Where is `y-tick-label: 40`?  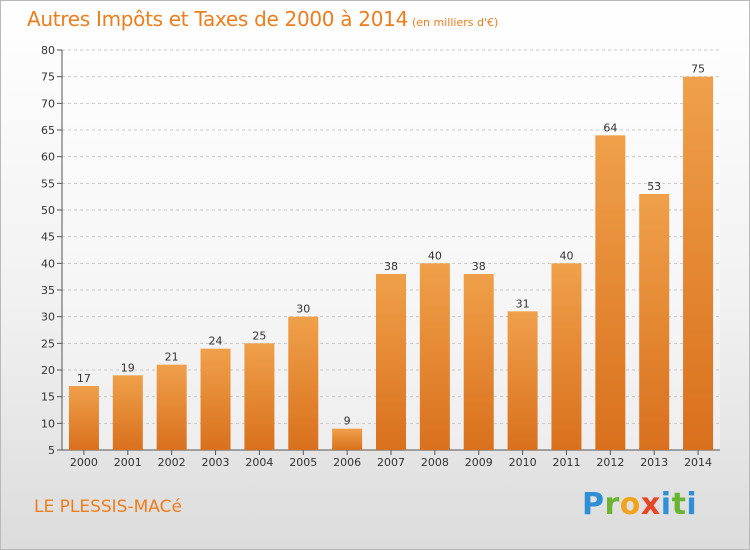 y-tick-label: 40 is located at coordinates (48, 263).